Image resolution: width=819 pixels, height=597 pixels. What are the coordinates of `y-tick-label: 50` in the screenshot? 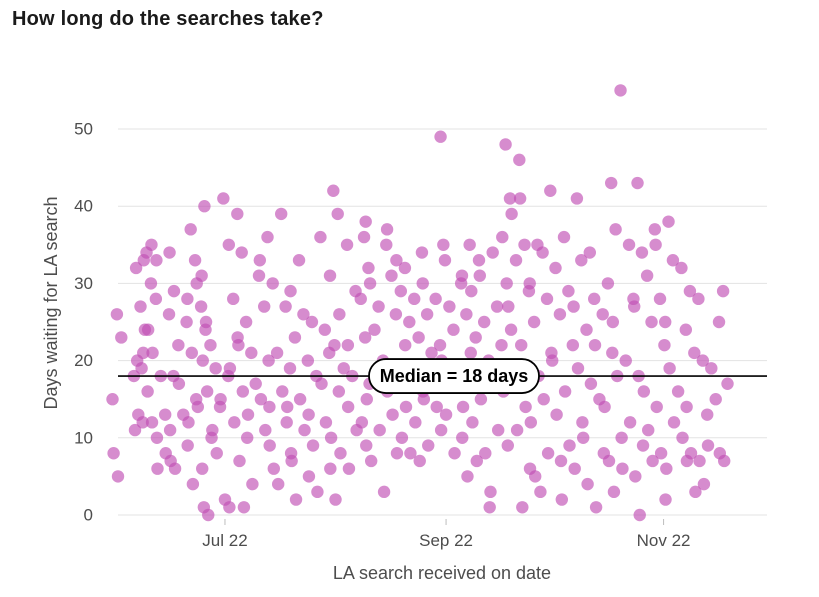 It's located at (83, 129).